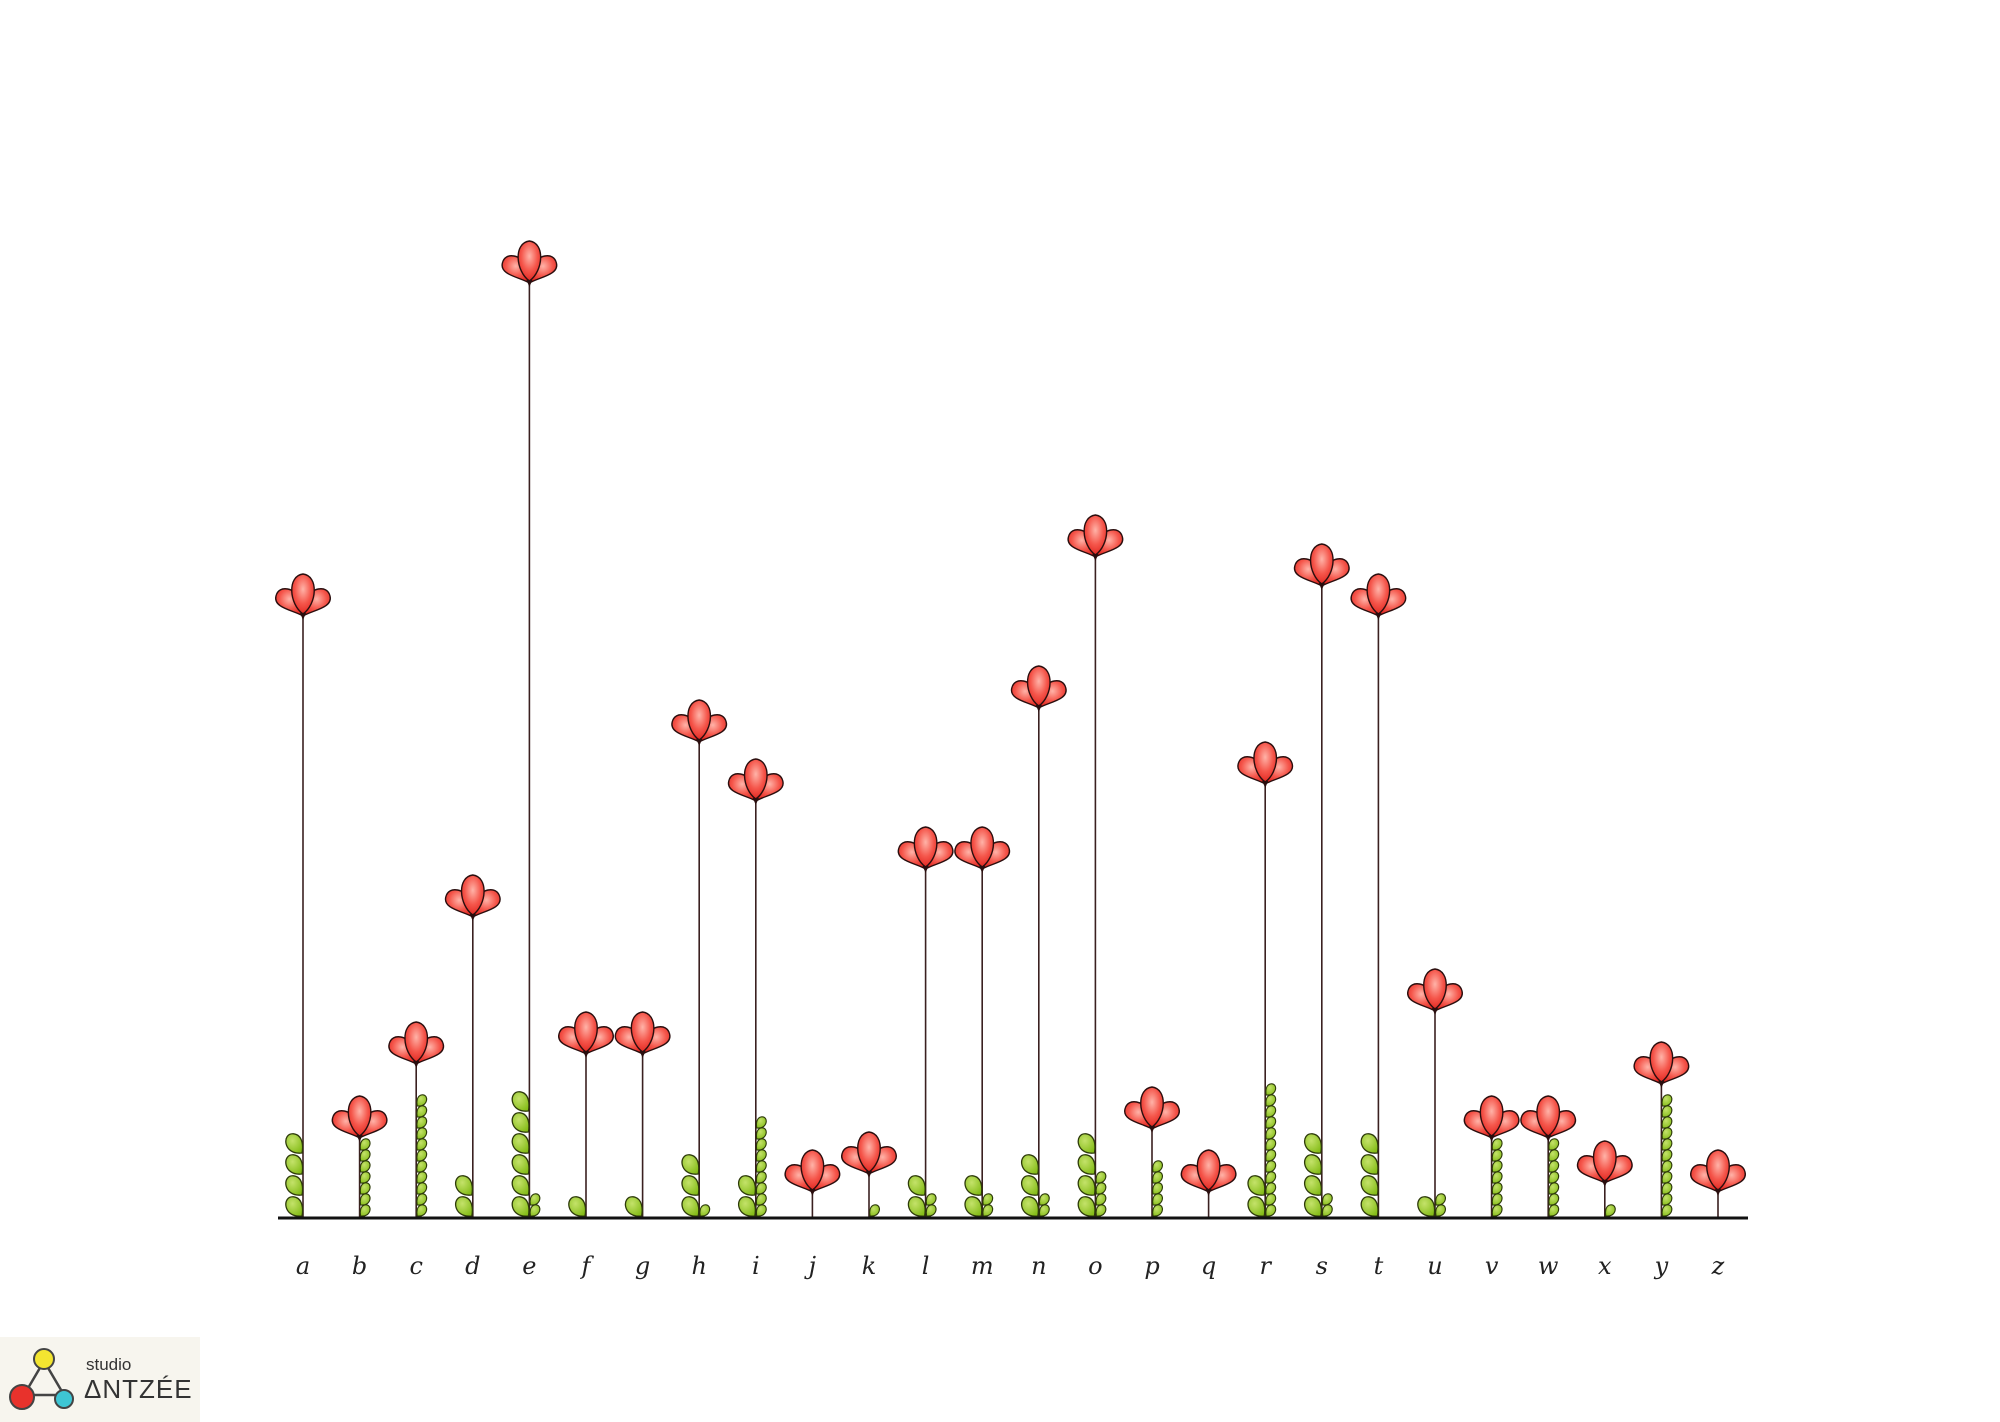  Describe the element at coordinates (1661, 1266) in the screenshot. I see `x-tick-label-y: y` at that location.